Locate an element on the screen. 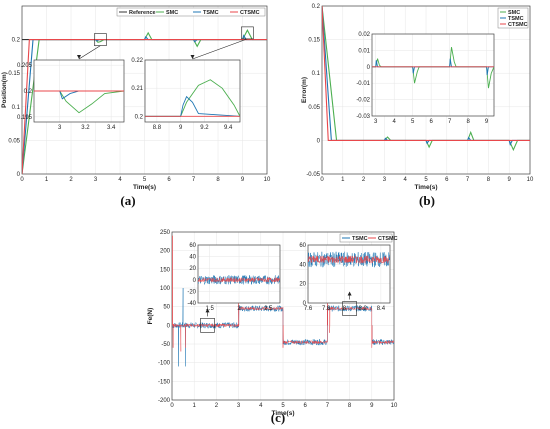  inset-plot: 3 4 5 6 7 8 9 -0.03 -0.02 -0.01 0 0.01 0.02 is located at coordinates (425, 78).